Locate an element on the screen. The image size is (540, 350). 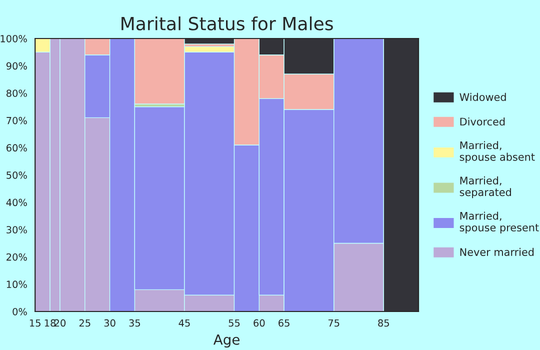
y-tick-label: 40% is located at coordinates (16, 202).